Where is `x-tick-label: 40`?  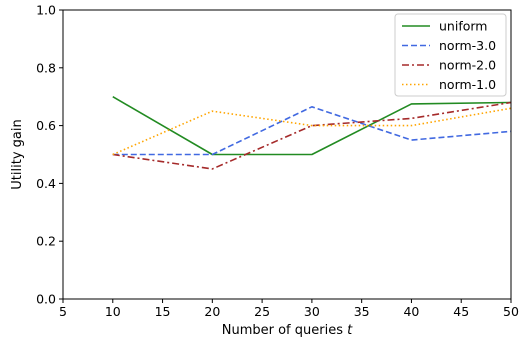 x-tick-label: 40 is located at coordinates (411, 311).